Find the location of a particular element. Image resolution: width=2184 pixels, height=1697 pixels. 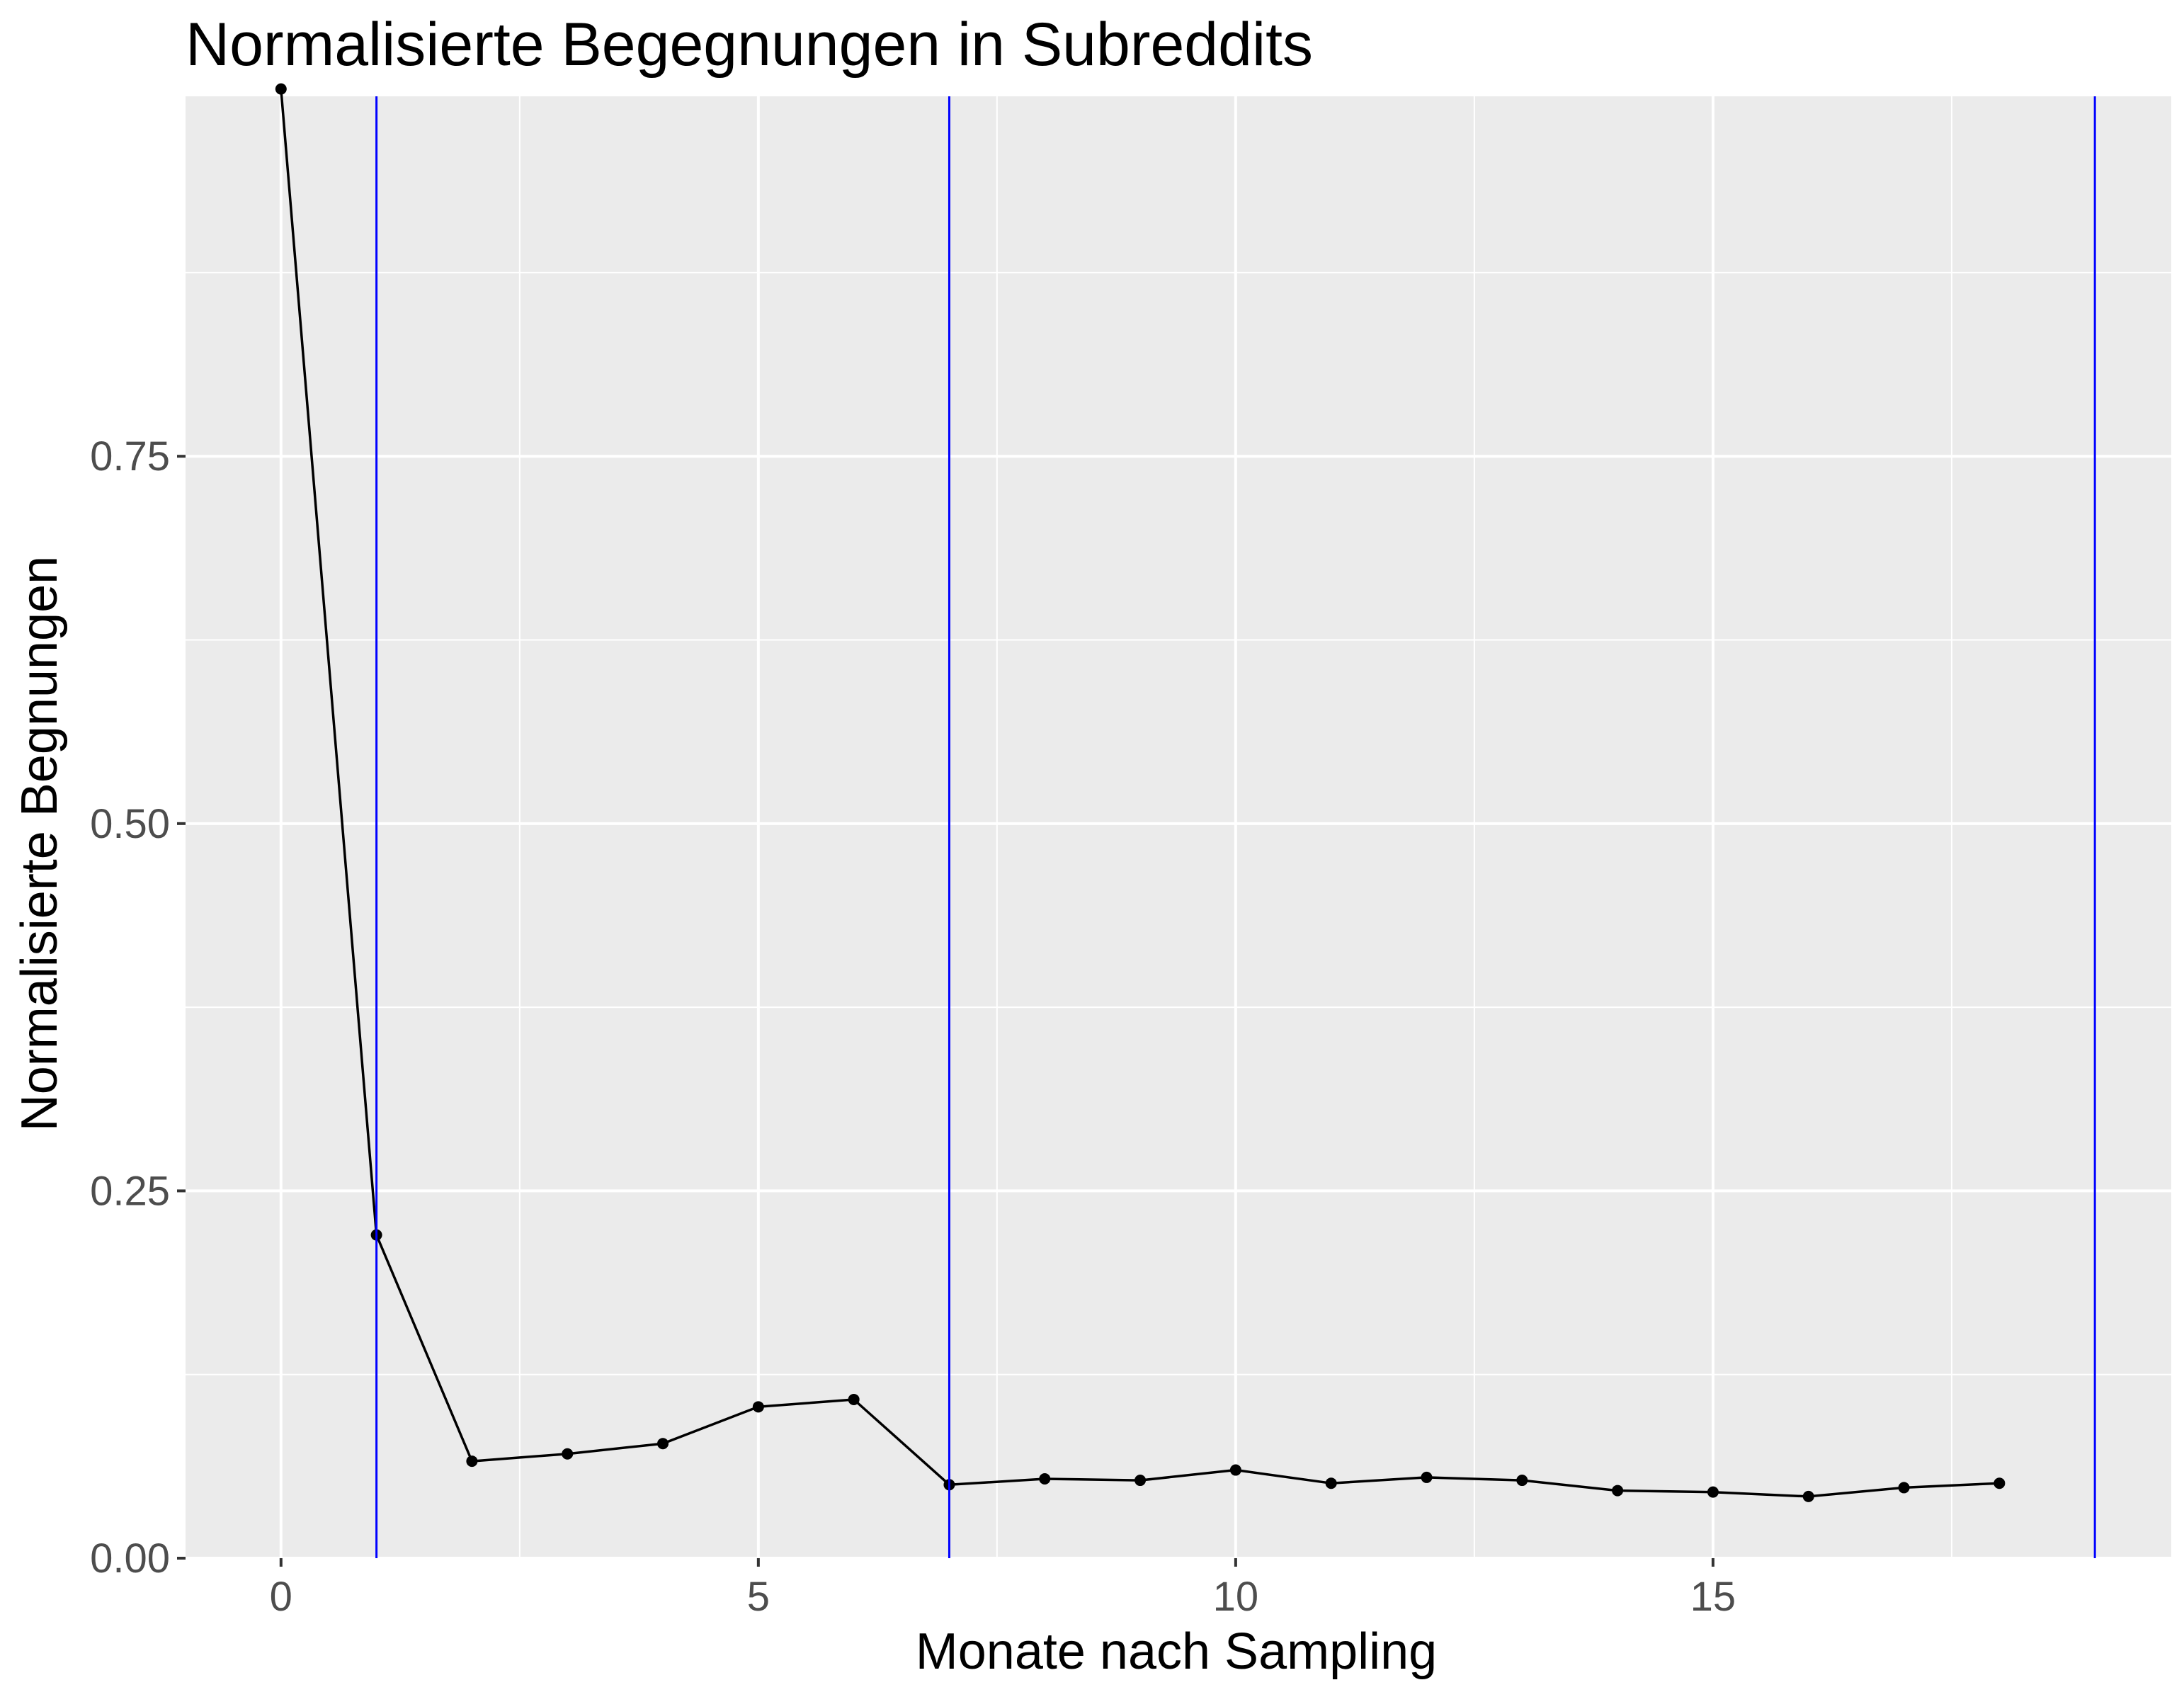

y-axis-tick-labels: 0.00 0.25 0.50 0.75 is located at coordinates (130, 1007).